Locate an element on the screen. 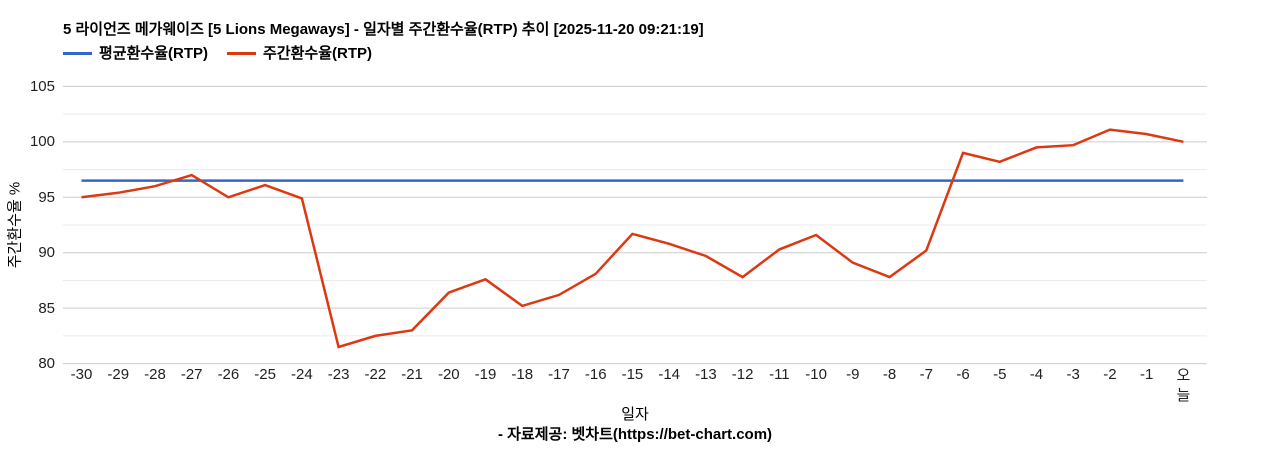 The width and height of the screenshot is (1268, 450). y-tick-label: 85 is located at coordinates (46, 308).